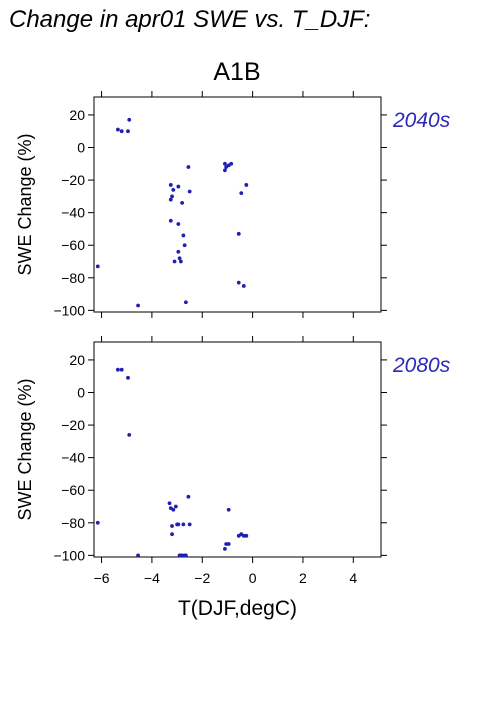 This screenshot has width=501, height=709. What do you see at coordinates (202, 578) in the screenshot?
I see `x-tick-label: −2` at bounding box center [202, 578].